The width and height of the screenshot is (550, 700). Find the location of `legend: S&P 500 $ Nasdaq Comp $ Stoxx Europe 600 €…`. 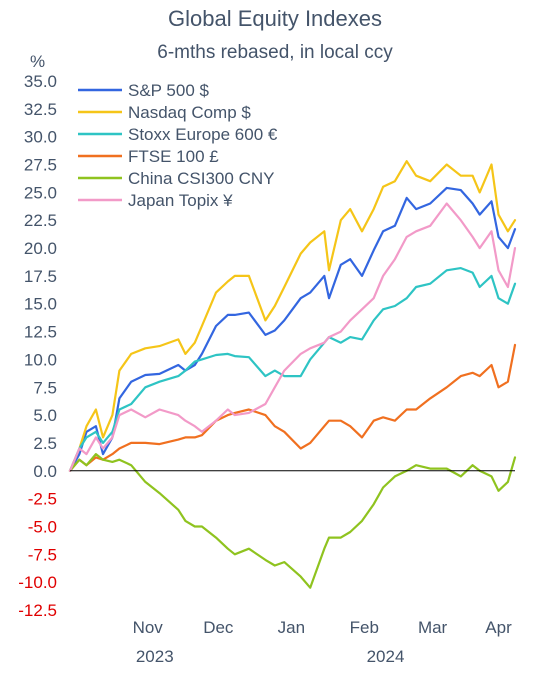

legend: S&P 500 $ Nasdaq Comp $ Stoxx Europe 600 €… is located at coordinates (178, 145).